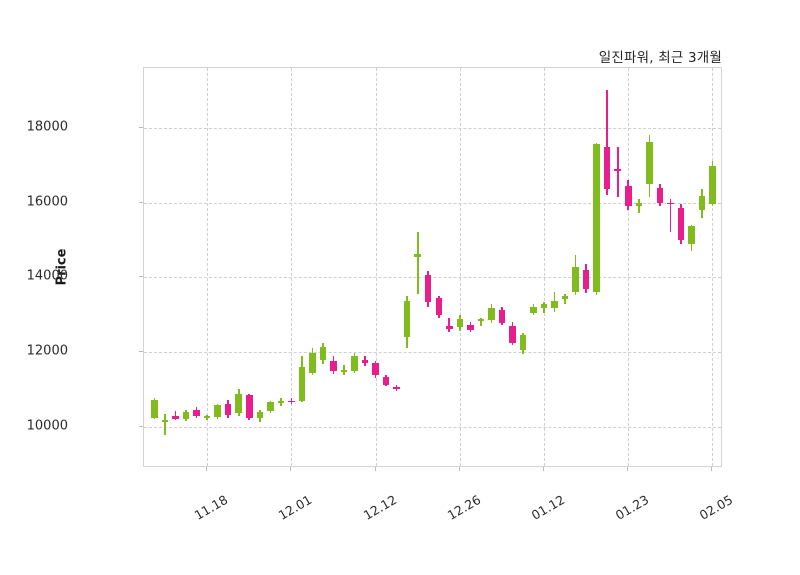 Image resolution: width=800 pixels, height=575 pixels. Describe the element at coordinates (632, 507) in the screenshot. I see `x-tick-label: 01.23` at that location.